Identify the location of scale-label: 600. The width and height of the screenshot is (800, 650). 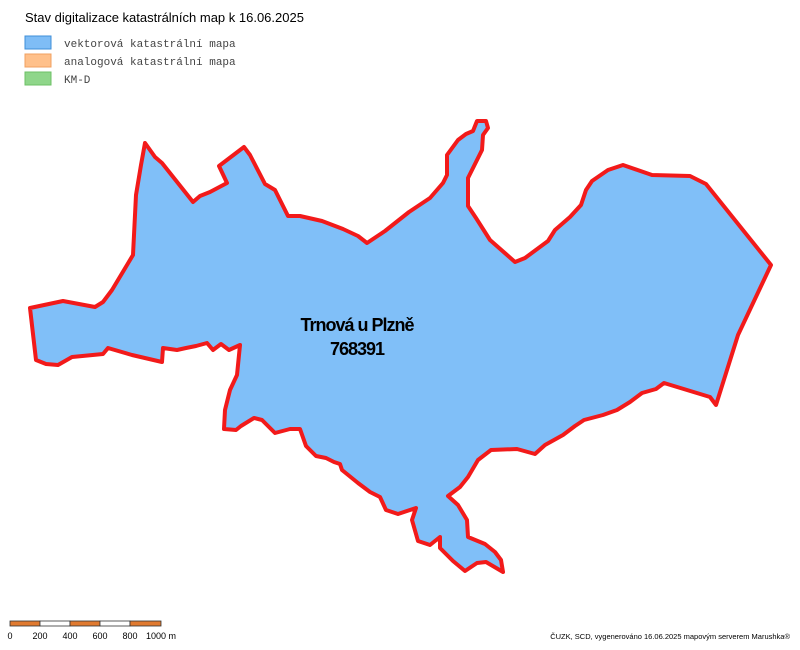
(99, 636).